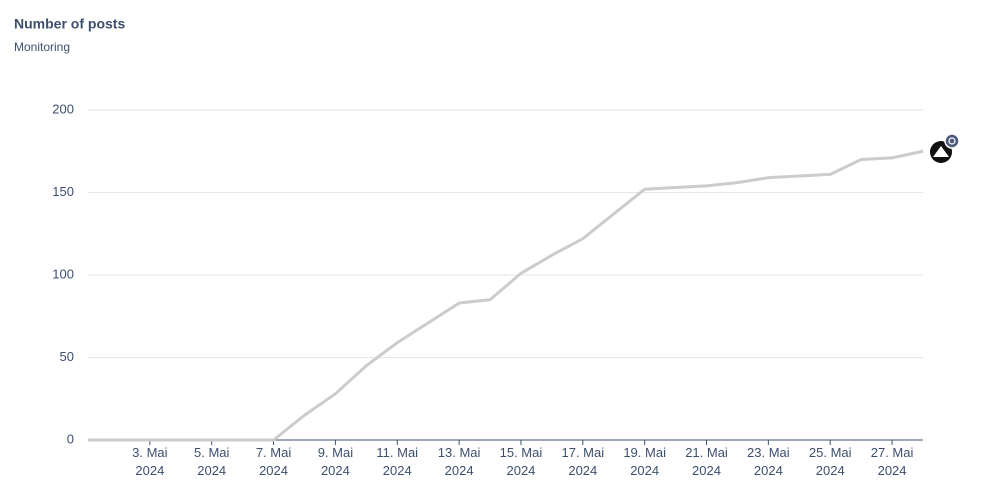  What do you see at coordinates (830, 461) in the screenshot?
I see `x-tick-label: 25. Mai 2024` at bounding box center [830, 461].